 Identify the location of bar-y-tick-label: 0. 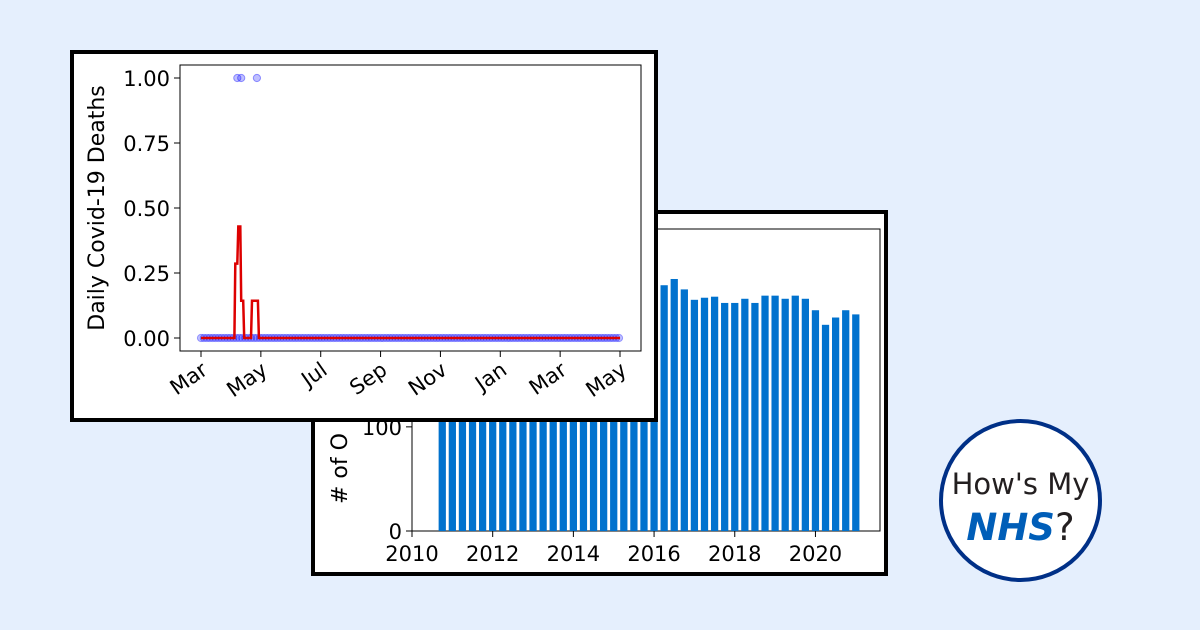
(395, 532).